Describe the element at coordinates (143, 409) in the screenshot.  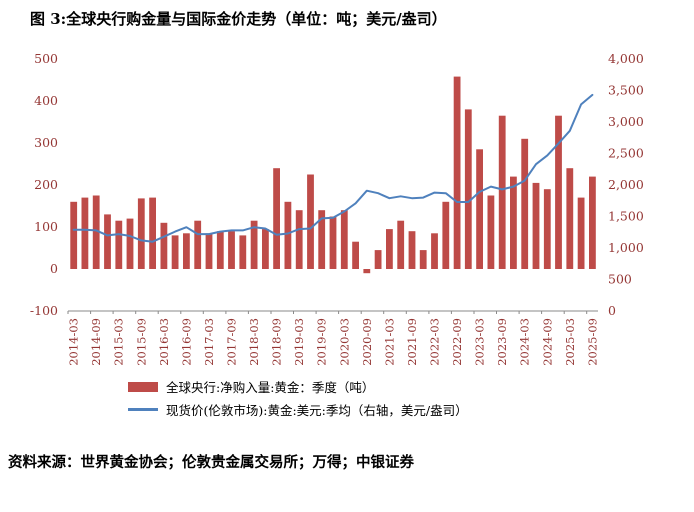
I see `line-series-swatch` at that location.